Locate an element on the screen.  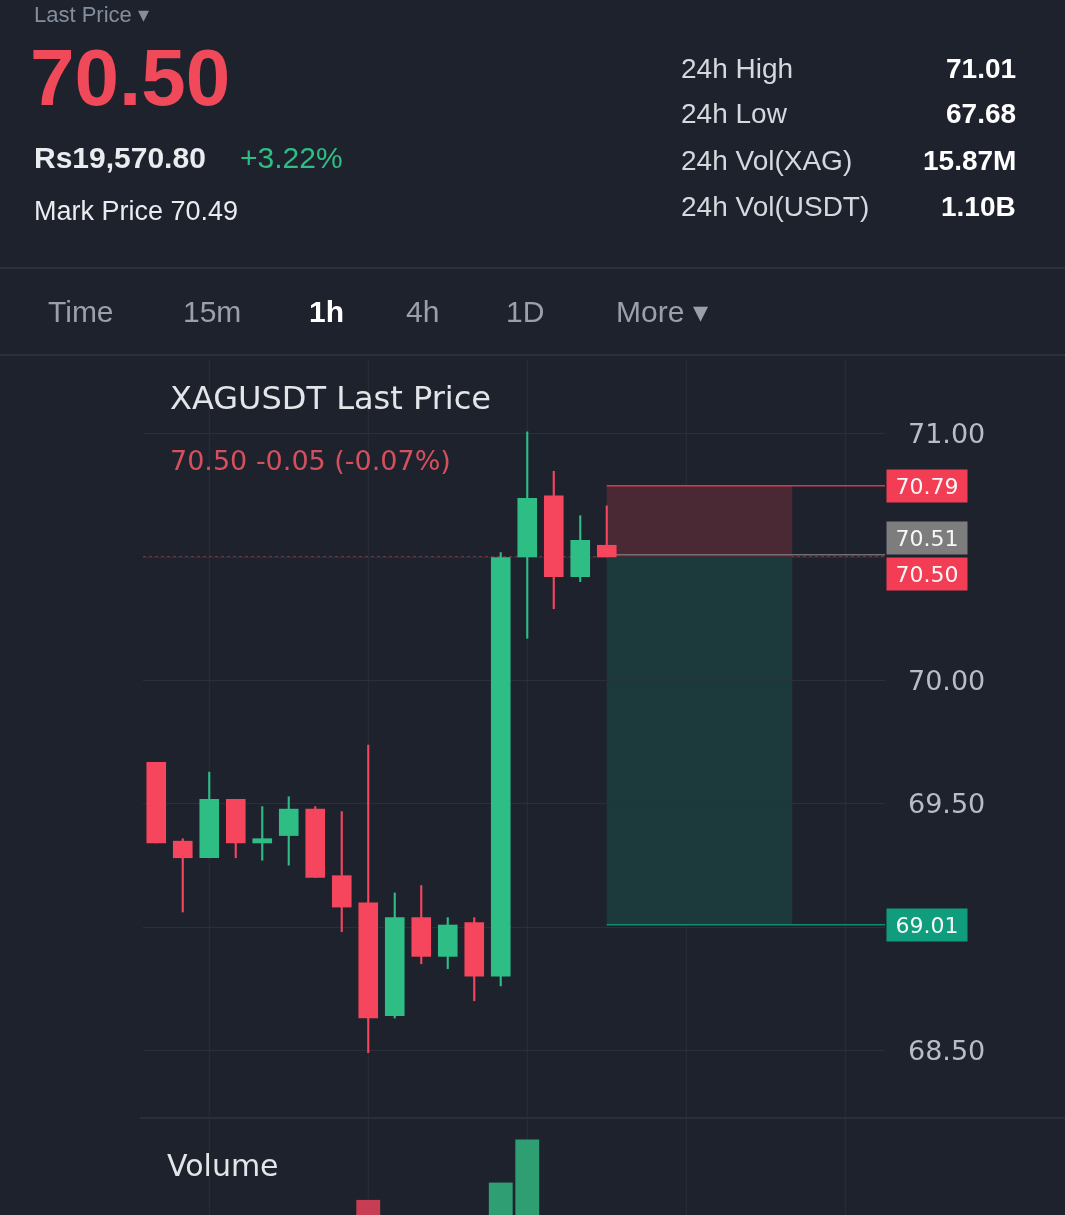
text: 15m is located at coordinates (212, 311).